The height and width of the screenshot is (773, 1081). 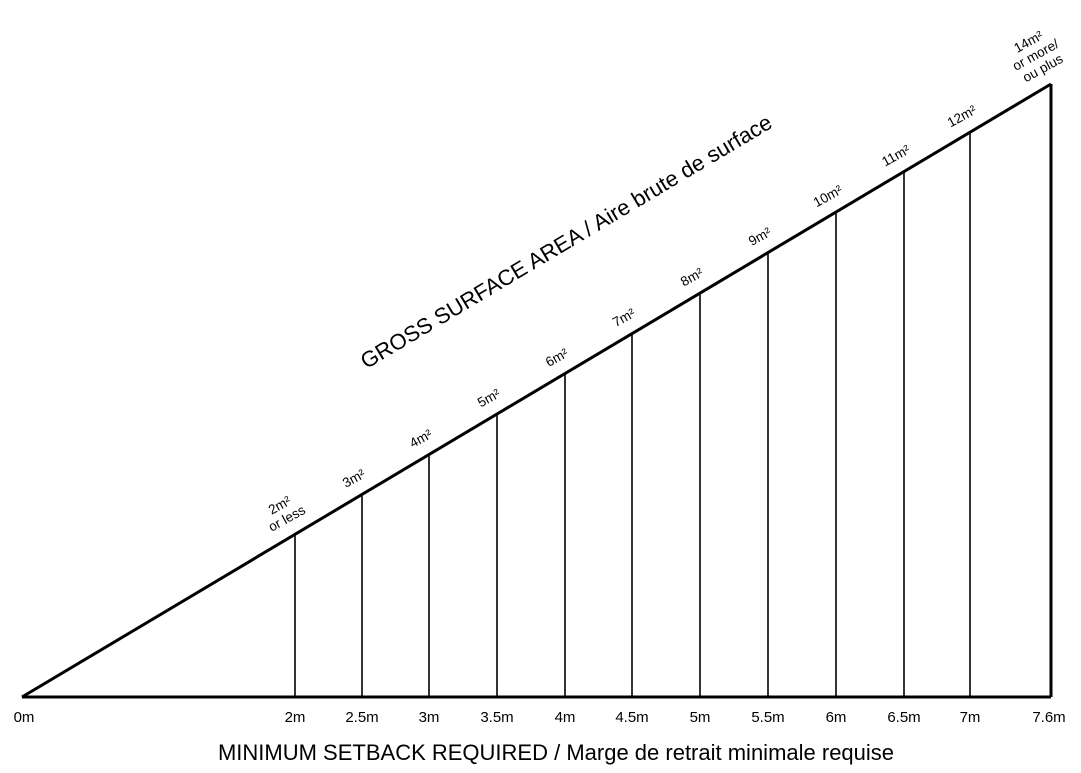 What do you see at coordinates (429, 717) in the screenshot?
I see `tick-label: 3m` at bounding box center [429, 717].